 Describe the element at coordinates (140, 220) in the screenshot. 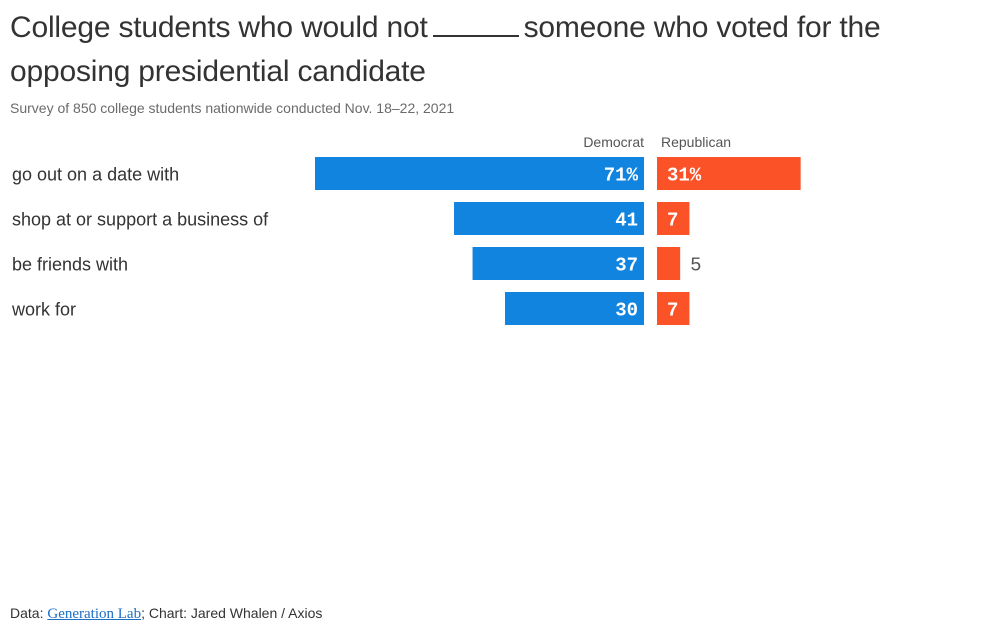

I see `row-label: shop at or support a business of` at that location.